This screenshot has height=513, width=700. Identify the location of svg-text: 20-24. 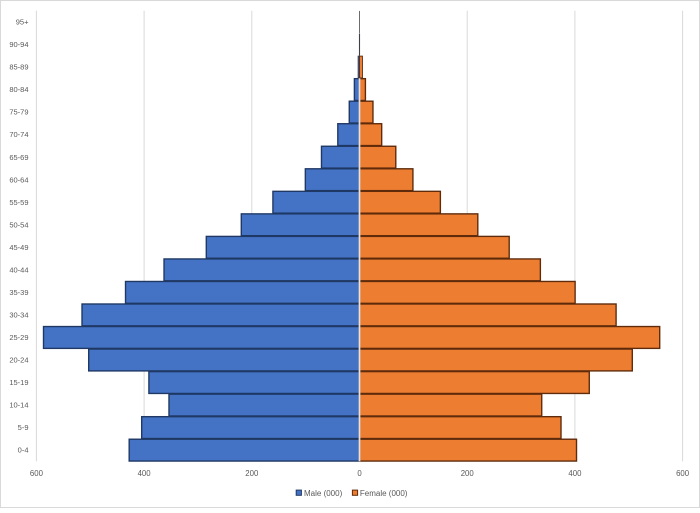
(18, 360).